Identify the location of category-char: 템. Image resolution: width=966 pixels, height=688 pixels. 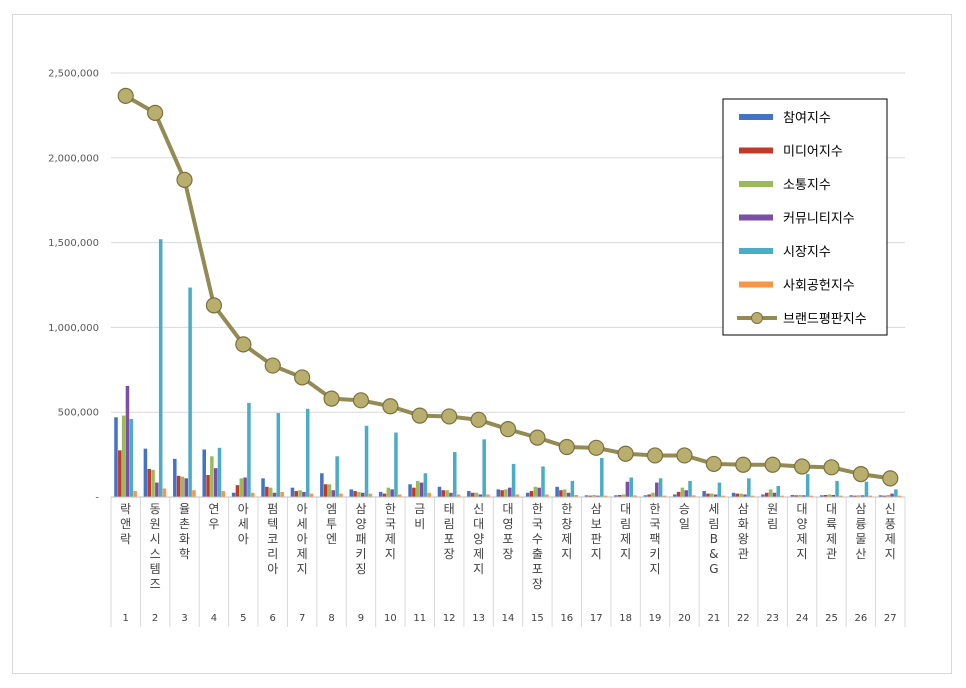
(155, 569).